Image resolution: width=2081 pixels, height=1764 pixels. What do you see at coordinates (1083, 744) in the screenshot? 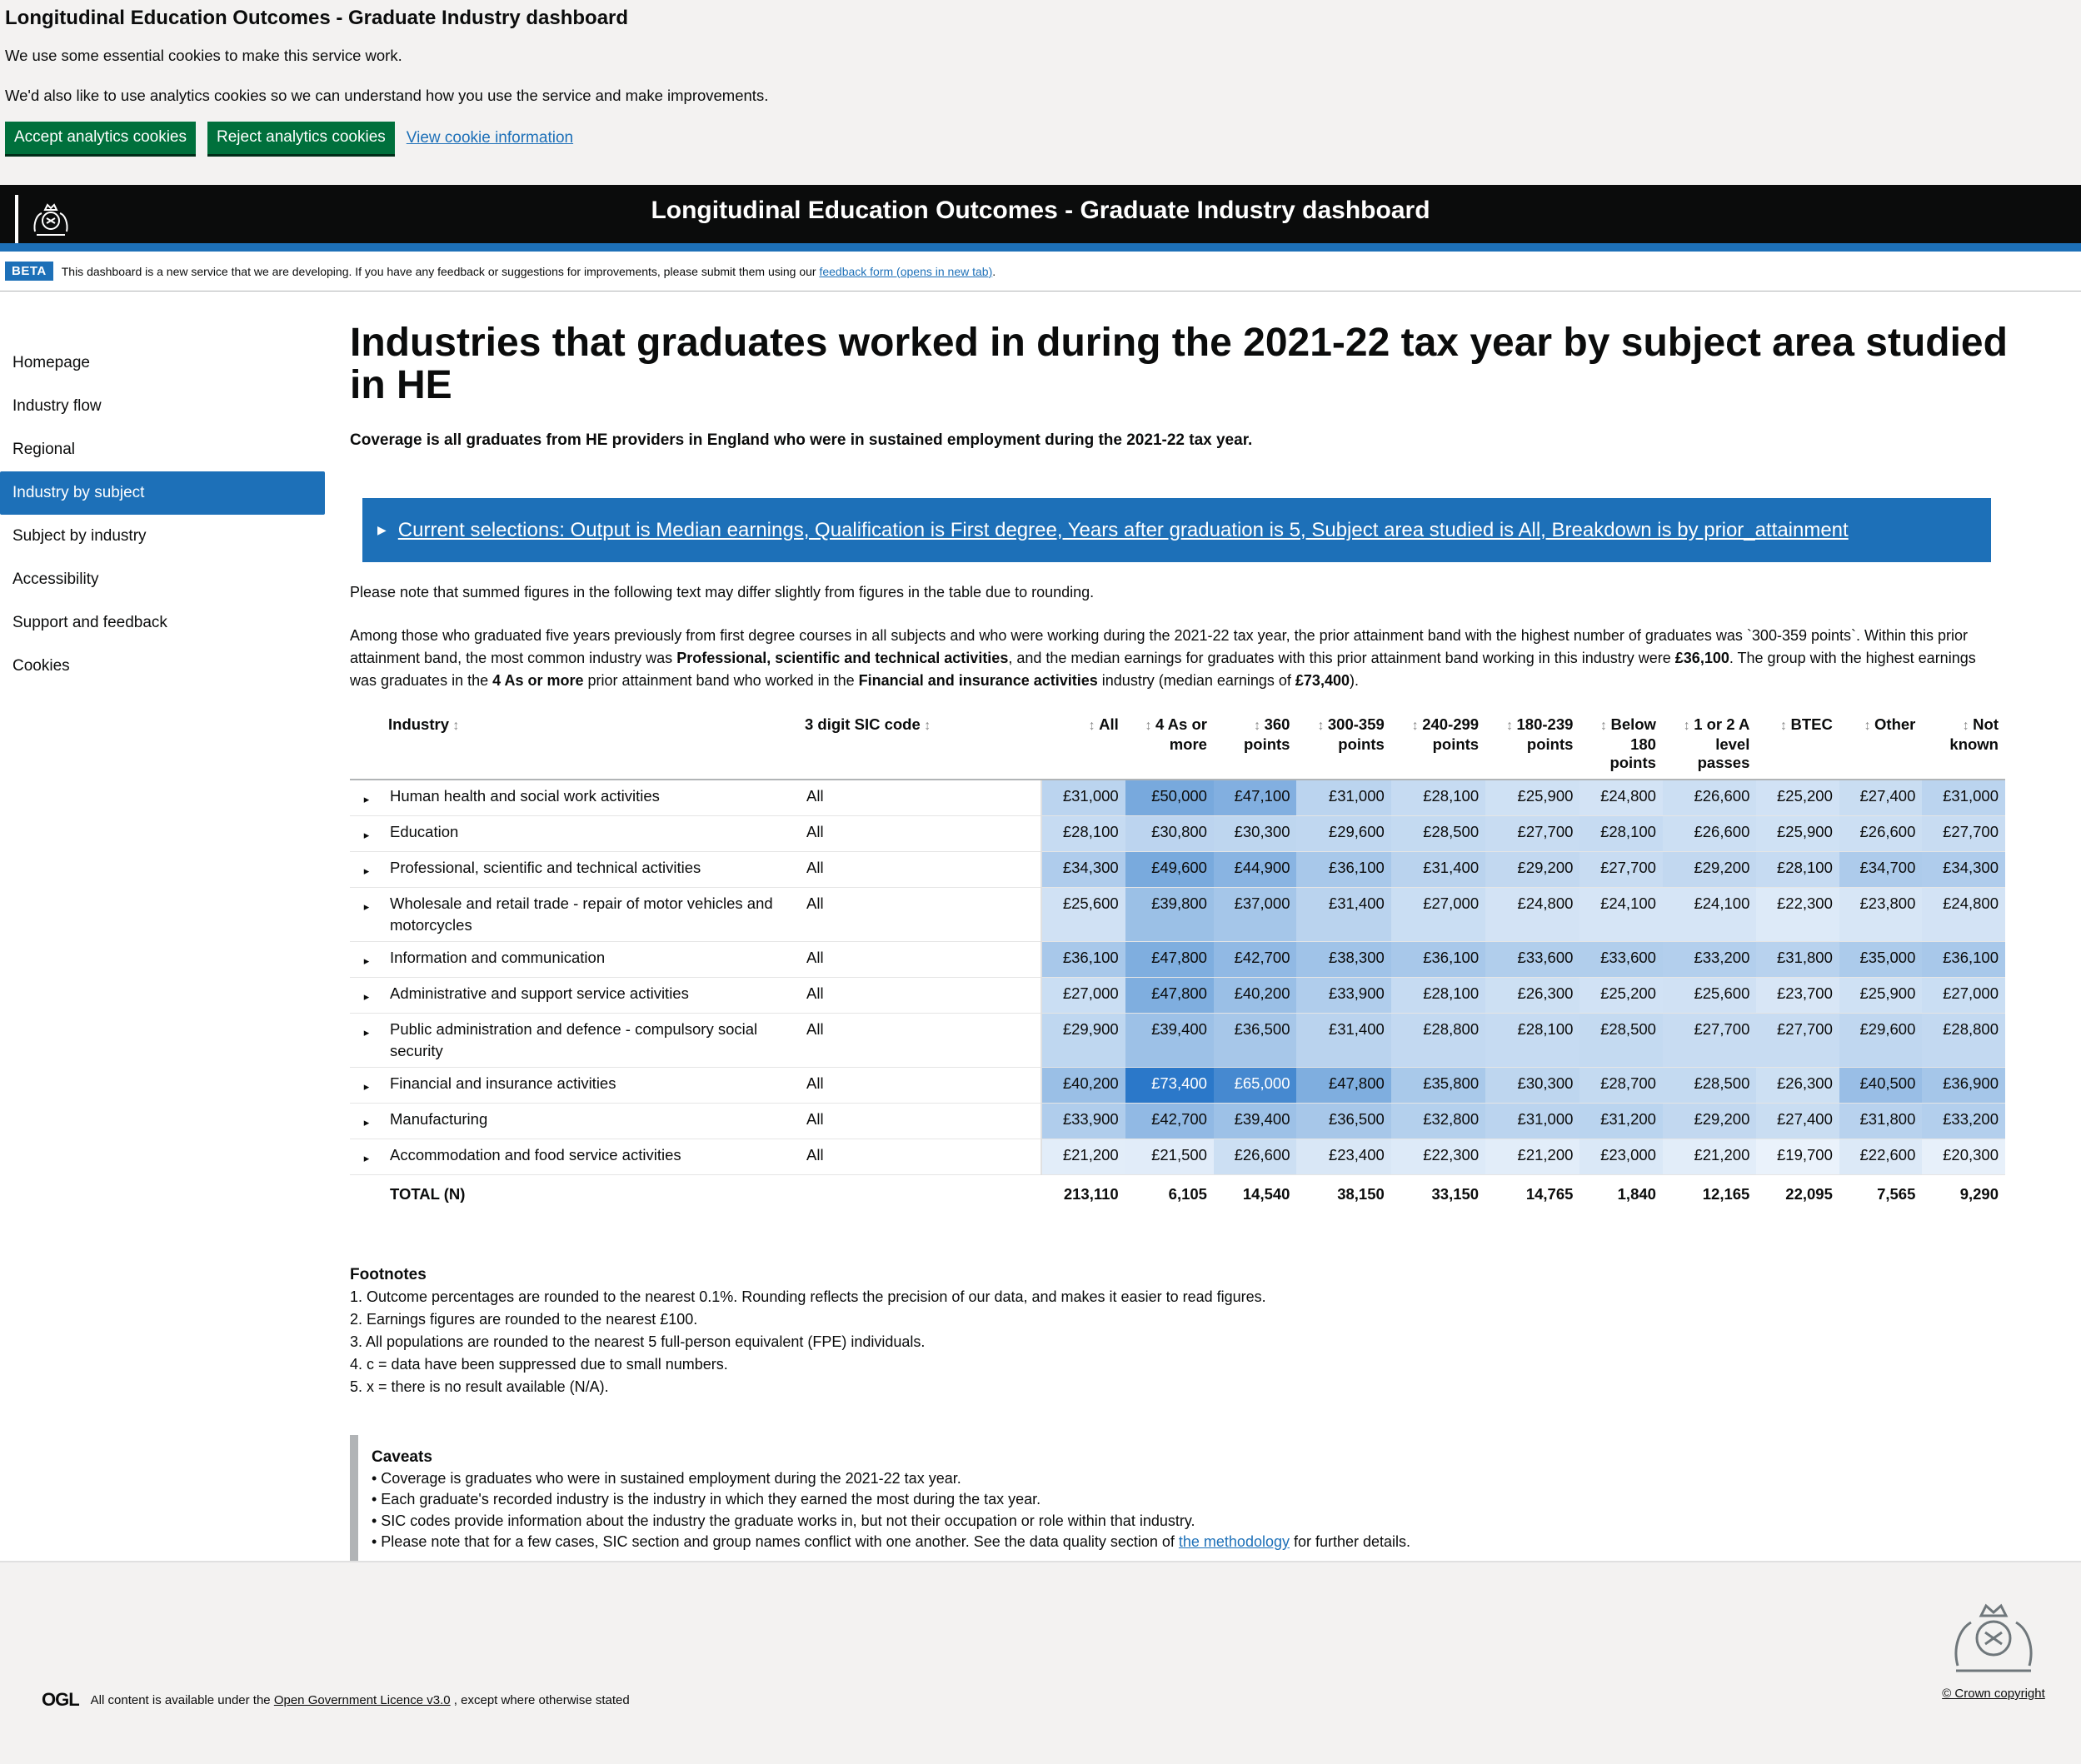
I see `column-header-all: ↕ All` at bounding box center [1083, 744].